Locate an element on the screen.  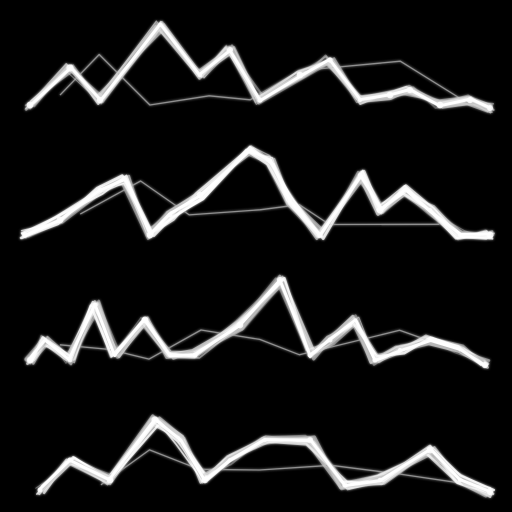
band-4-core-line is located at coordinates (265, 455).